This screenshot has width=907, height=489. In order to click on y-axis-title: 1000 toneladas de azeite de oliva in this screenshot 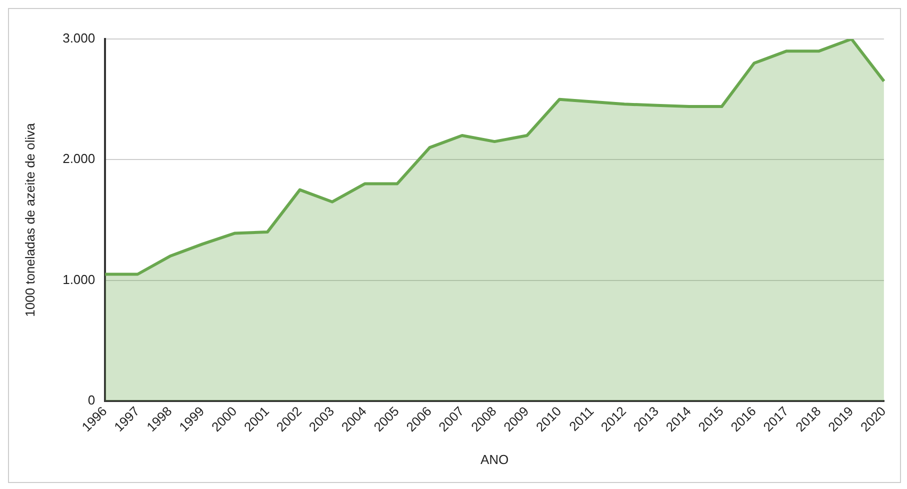, I will do `click(30, 219)`.